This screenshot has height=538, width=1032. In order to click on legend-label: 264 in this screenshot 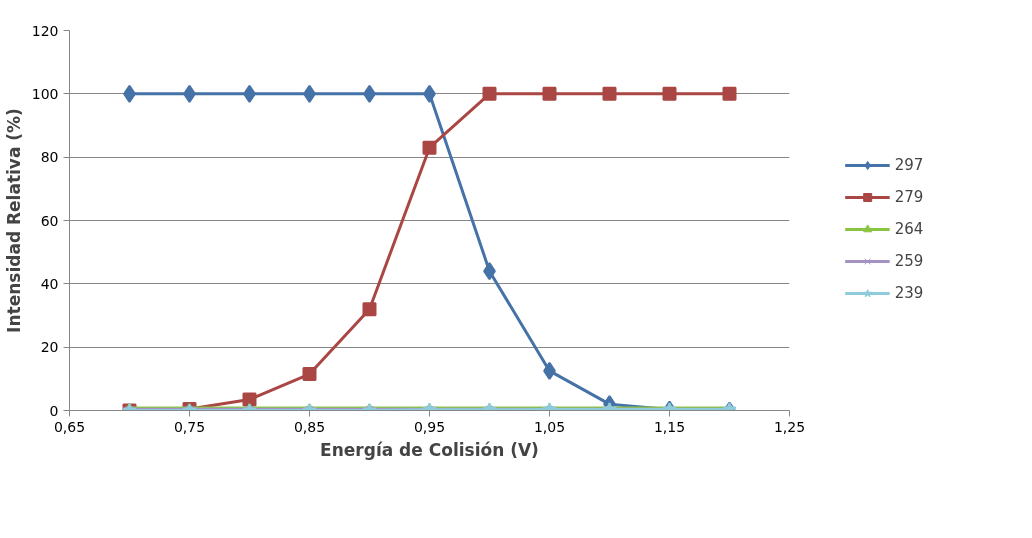, I will do `click(909, 229)`.